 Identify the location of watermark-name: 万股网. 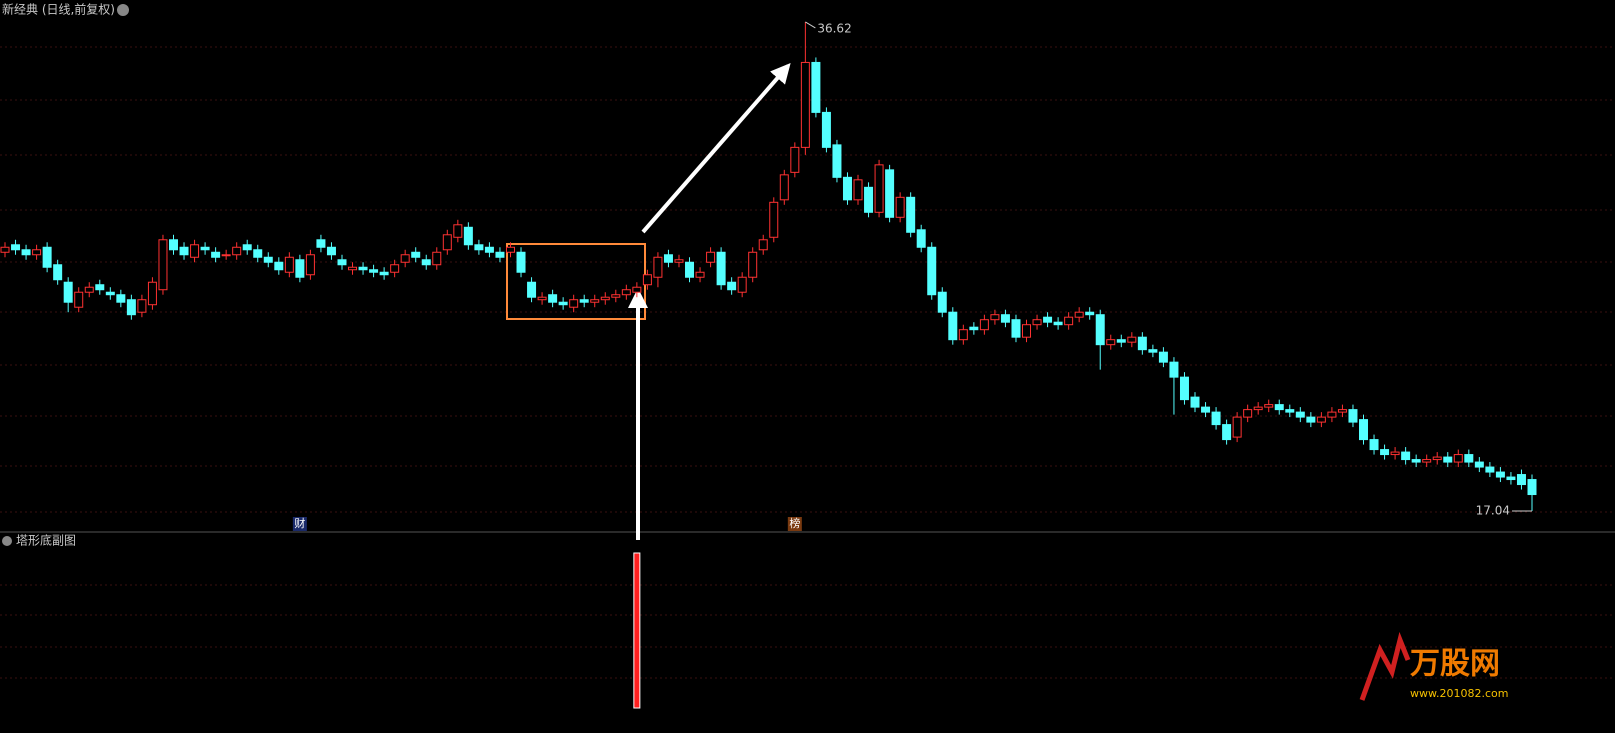
(1455, 664).